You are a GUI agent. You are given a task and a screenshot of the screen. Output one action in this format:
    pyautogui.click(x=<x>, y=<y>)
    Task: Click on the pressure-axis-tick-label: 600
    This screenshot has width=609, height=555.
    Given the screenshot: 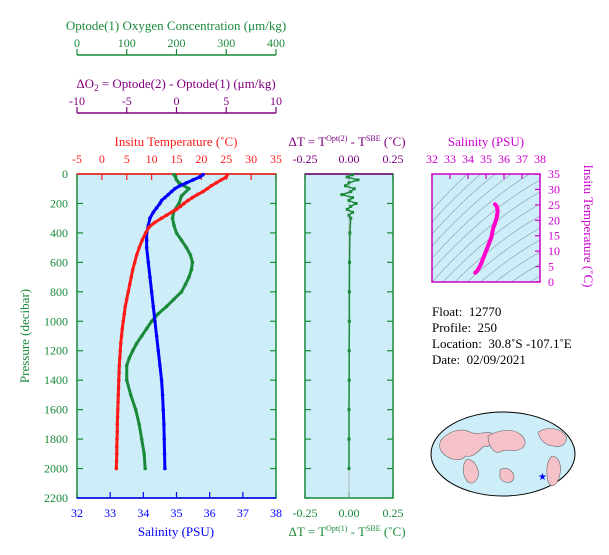 What is the action you would take?
    pyautogui.click(x=59, y=262)
    